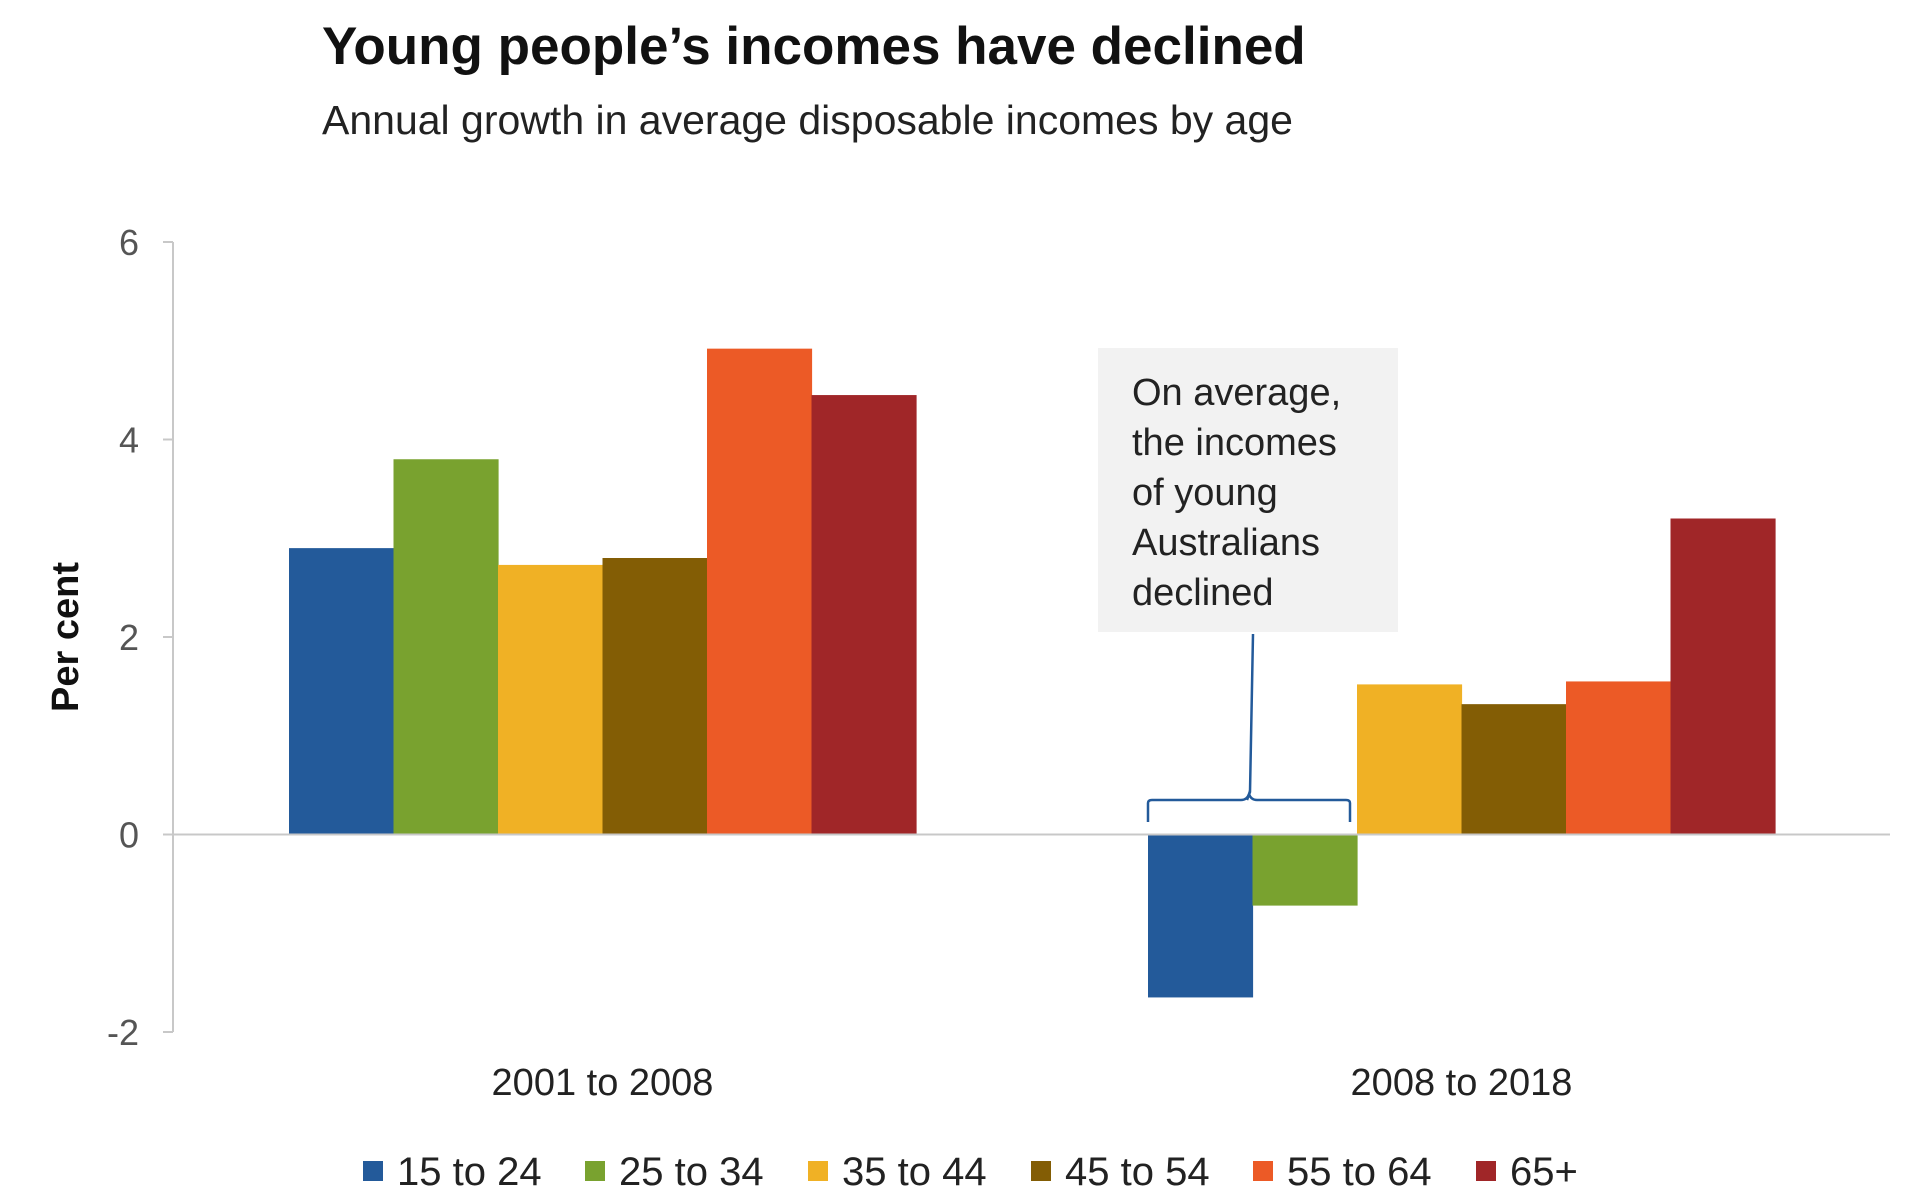  What do you see at coordinates (1462, 1083) in the screenshot?
I see `x-category-label: 2008 to 2018` at bounding box center [1462, 1083].